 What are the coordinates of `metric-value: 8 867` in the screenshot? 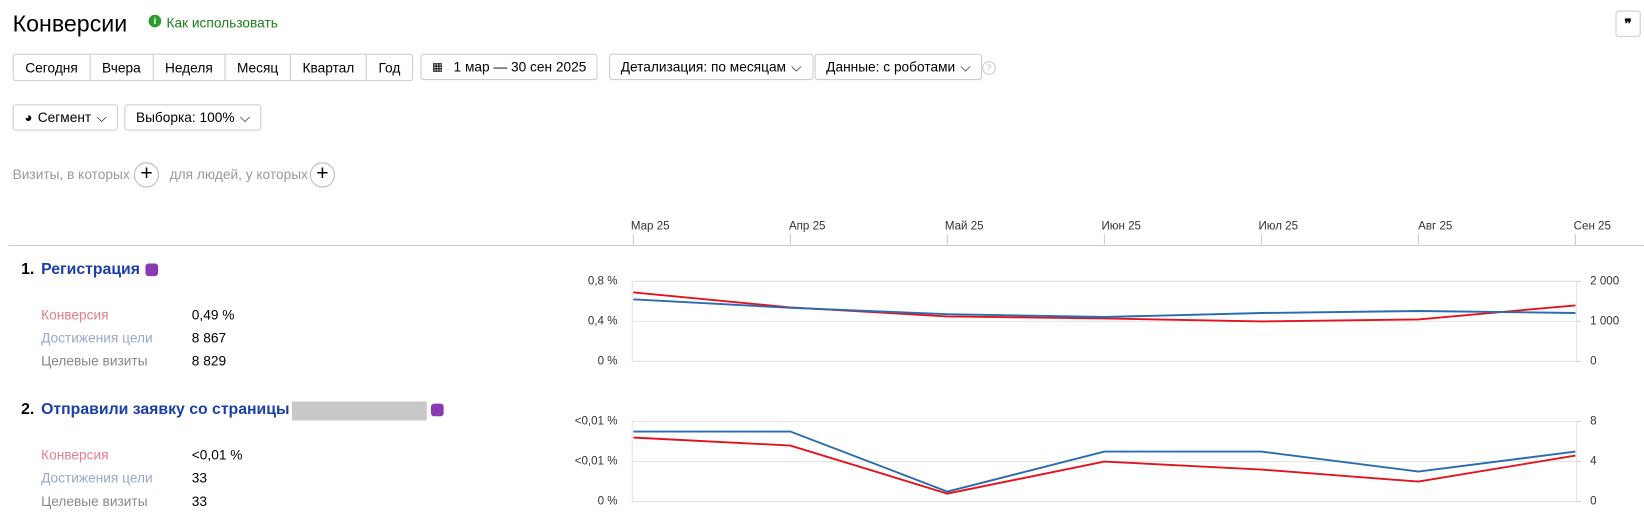 It's located at (209, 337).